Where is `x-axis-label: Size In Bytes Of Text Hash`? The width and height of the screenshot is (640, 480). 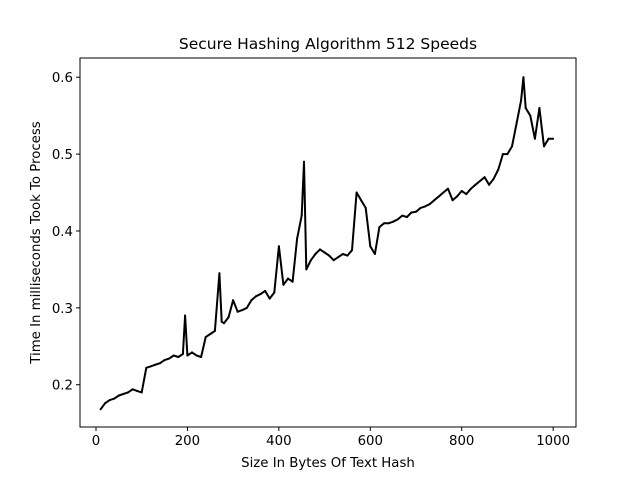 x-axis-label: Size In Bytes Of Text Hash is located at coordinates (328, 463).